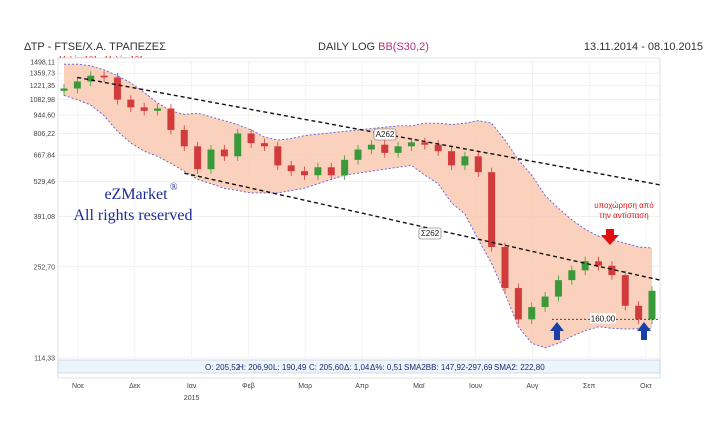  I want to click on x-tick-label: Σεπ, so click(589, 386).